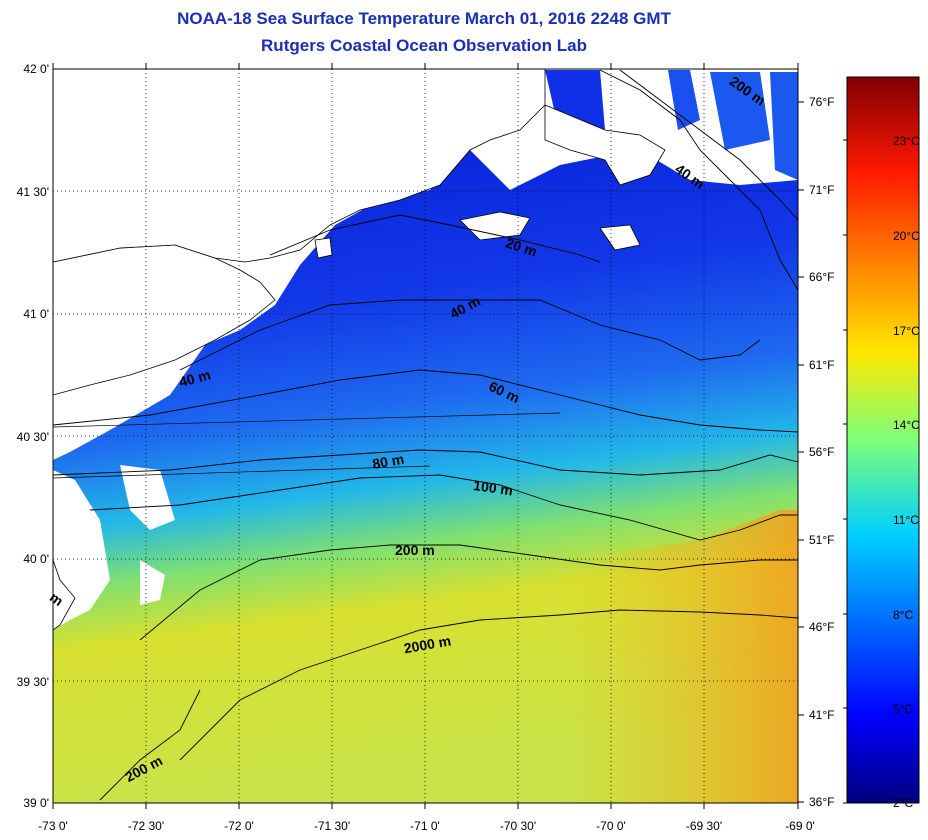  Describe the element at coordinates (306, 445) in the screenshot. I see `meridian-lines` at that location.